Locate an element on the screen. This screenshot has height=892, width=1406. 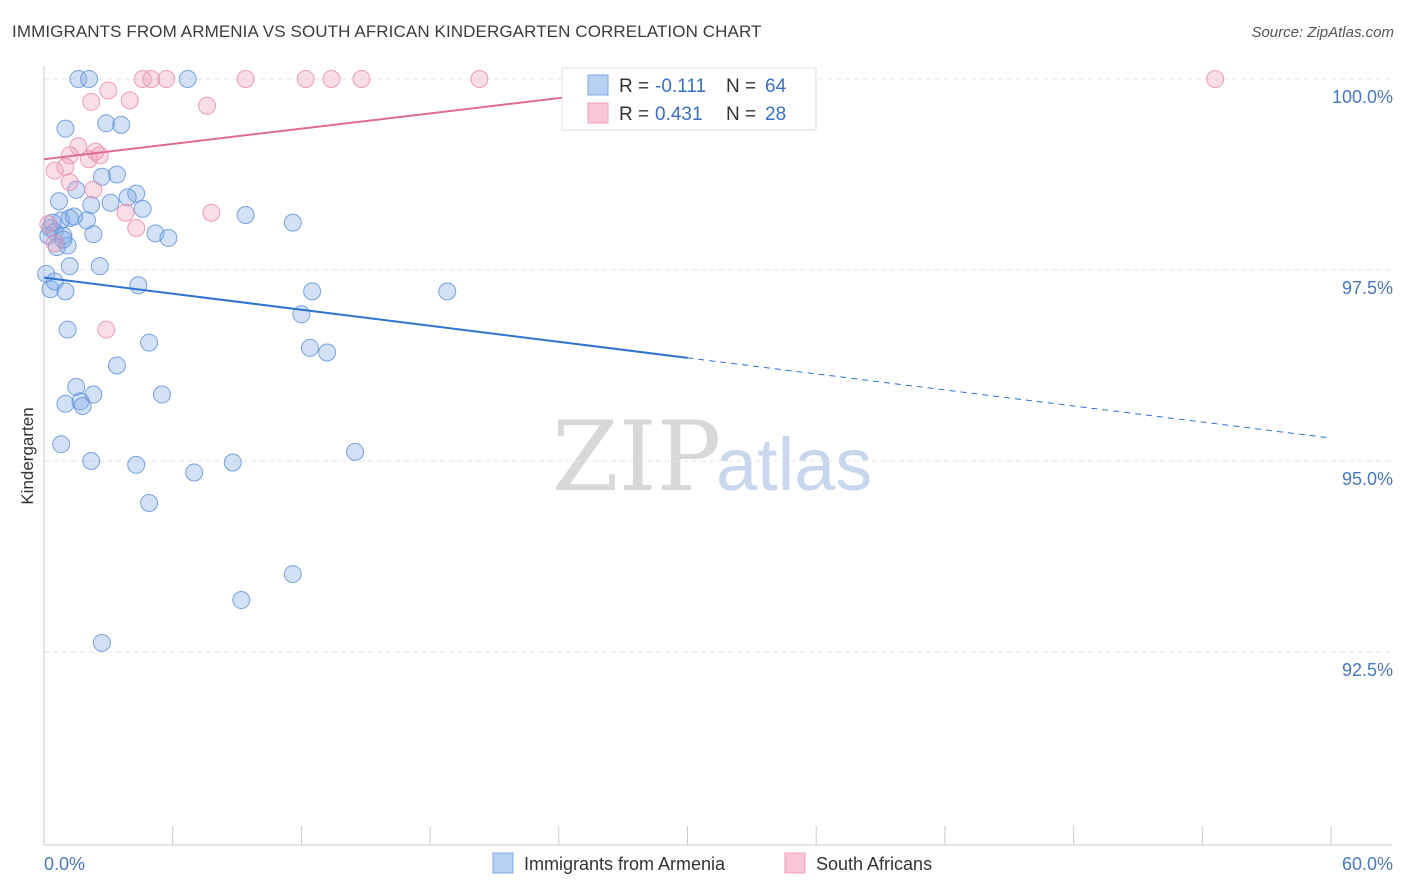
bottom-legend-label-armenia: Immigrants from Armenia is located at coordinates (625, 864).